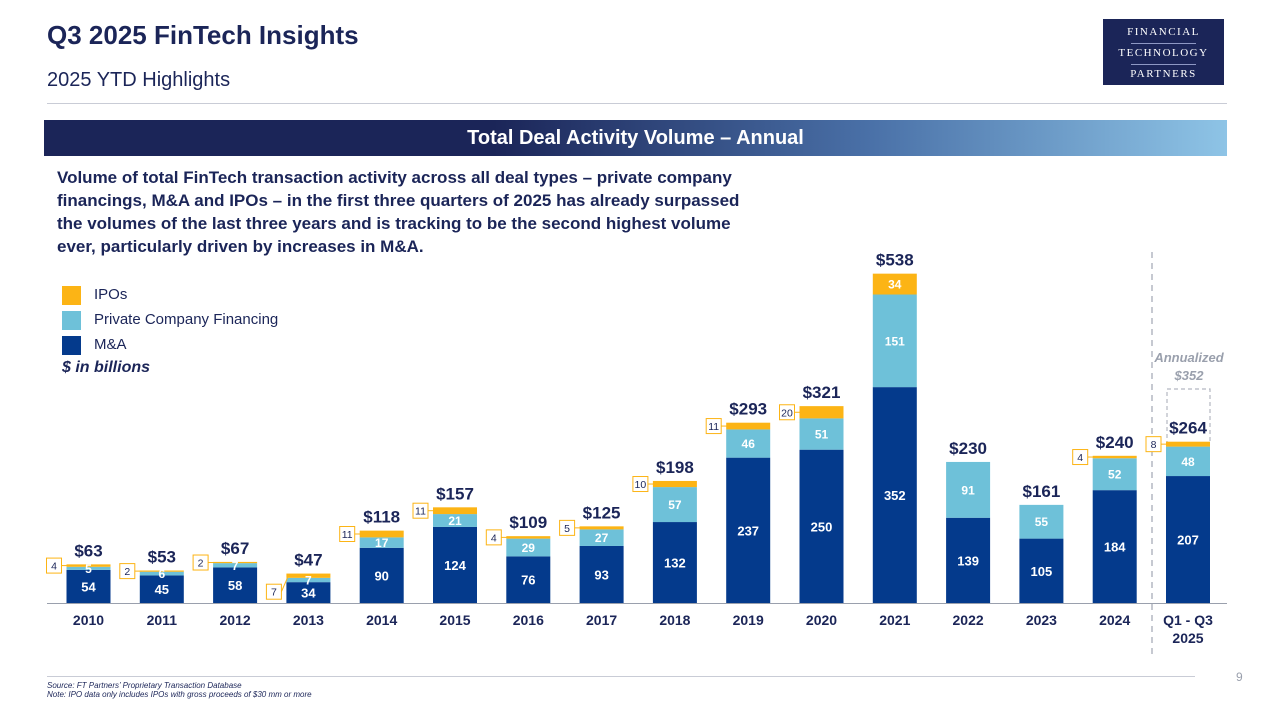 The width and height of the screenshot is (1280, 720). Describe the element at coordinates (968, 448) in the screenshot. I see `total-label-12: $230` at that location.